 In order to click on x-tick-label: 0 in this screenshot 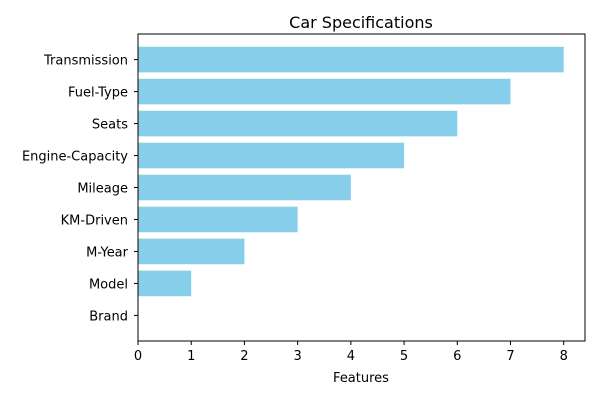, I will do `click(138, 356)`.